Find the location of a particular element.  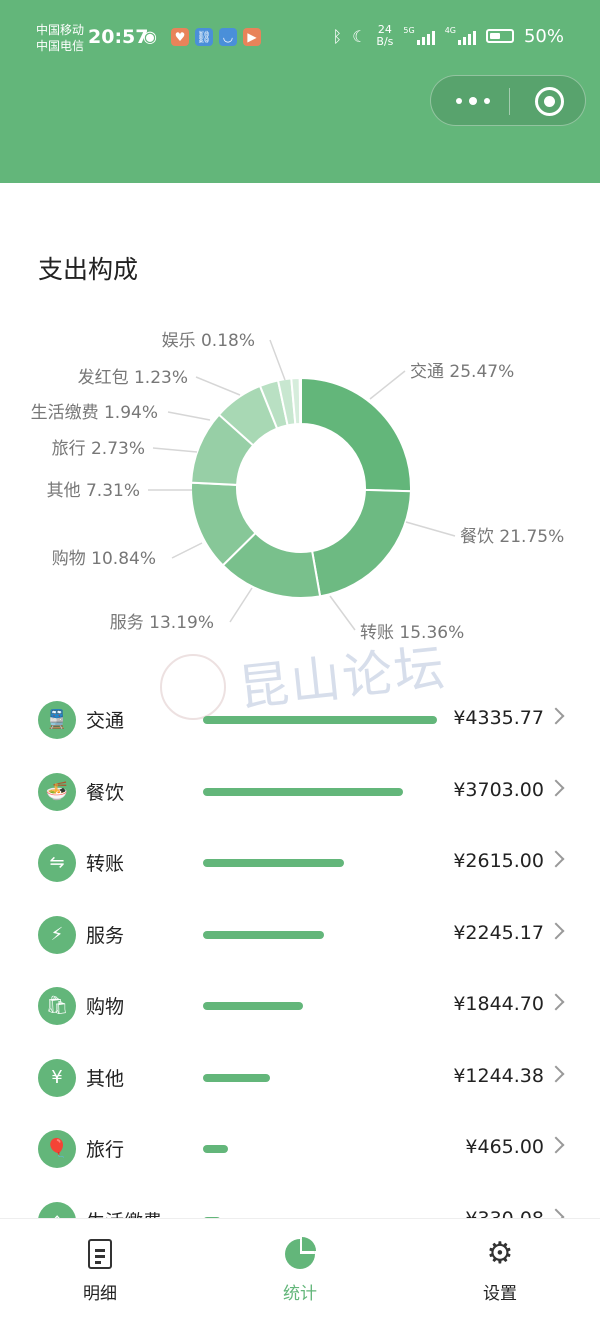

carrier-1: 中国移动 is located at coordinates (60, 30).